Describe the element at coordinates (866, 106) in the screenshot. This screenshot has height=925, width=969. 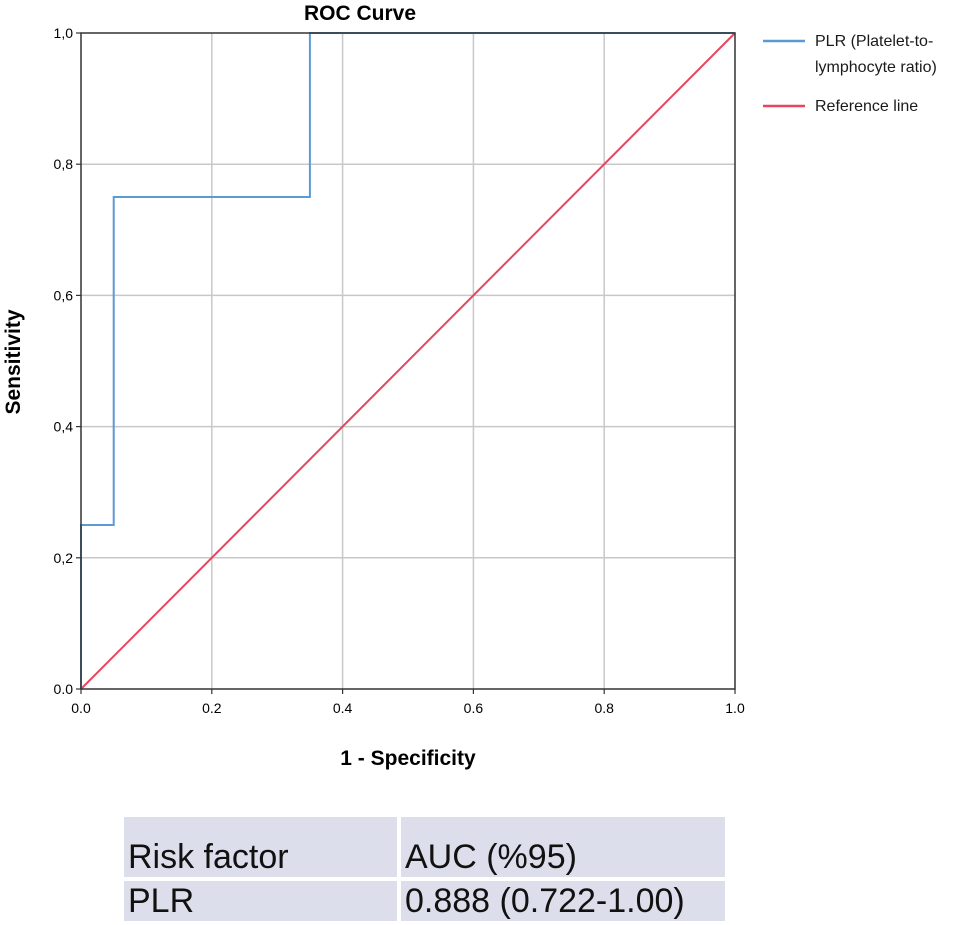
I see `legend-label-reference: Reference line` at that location.